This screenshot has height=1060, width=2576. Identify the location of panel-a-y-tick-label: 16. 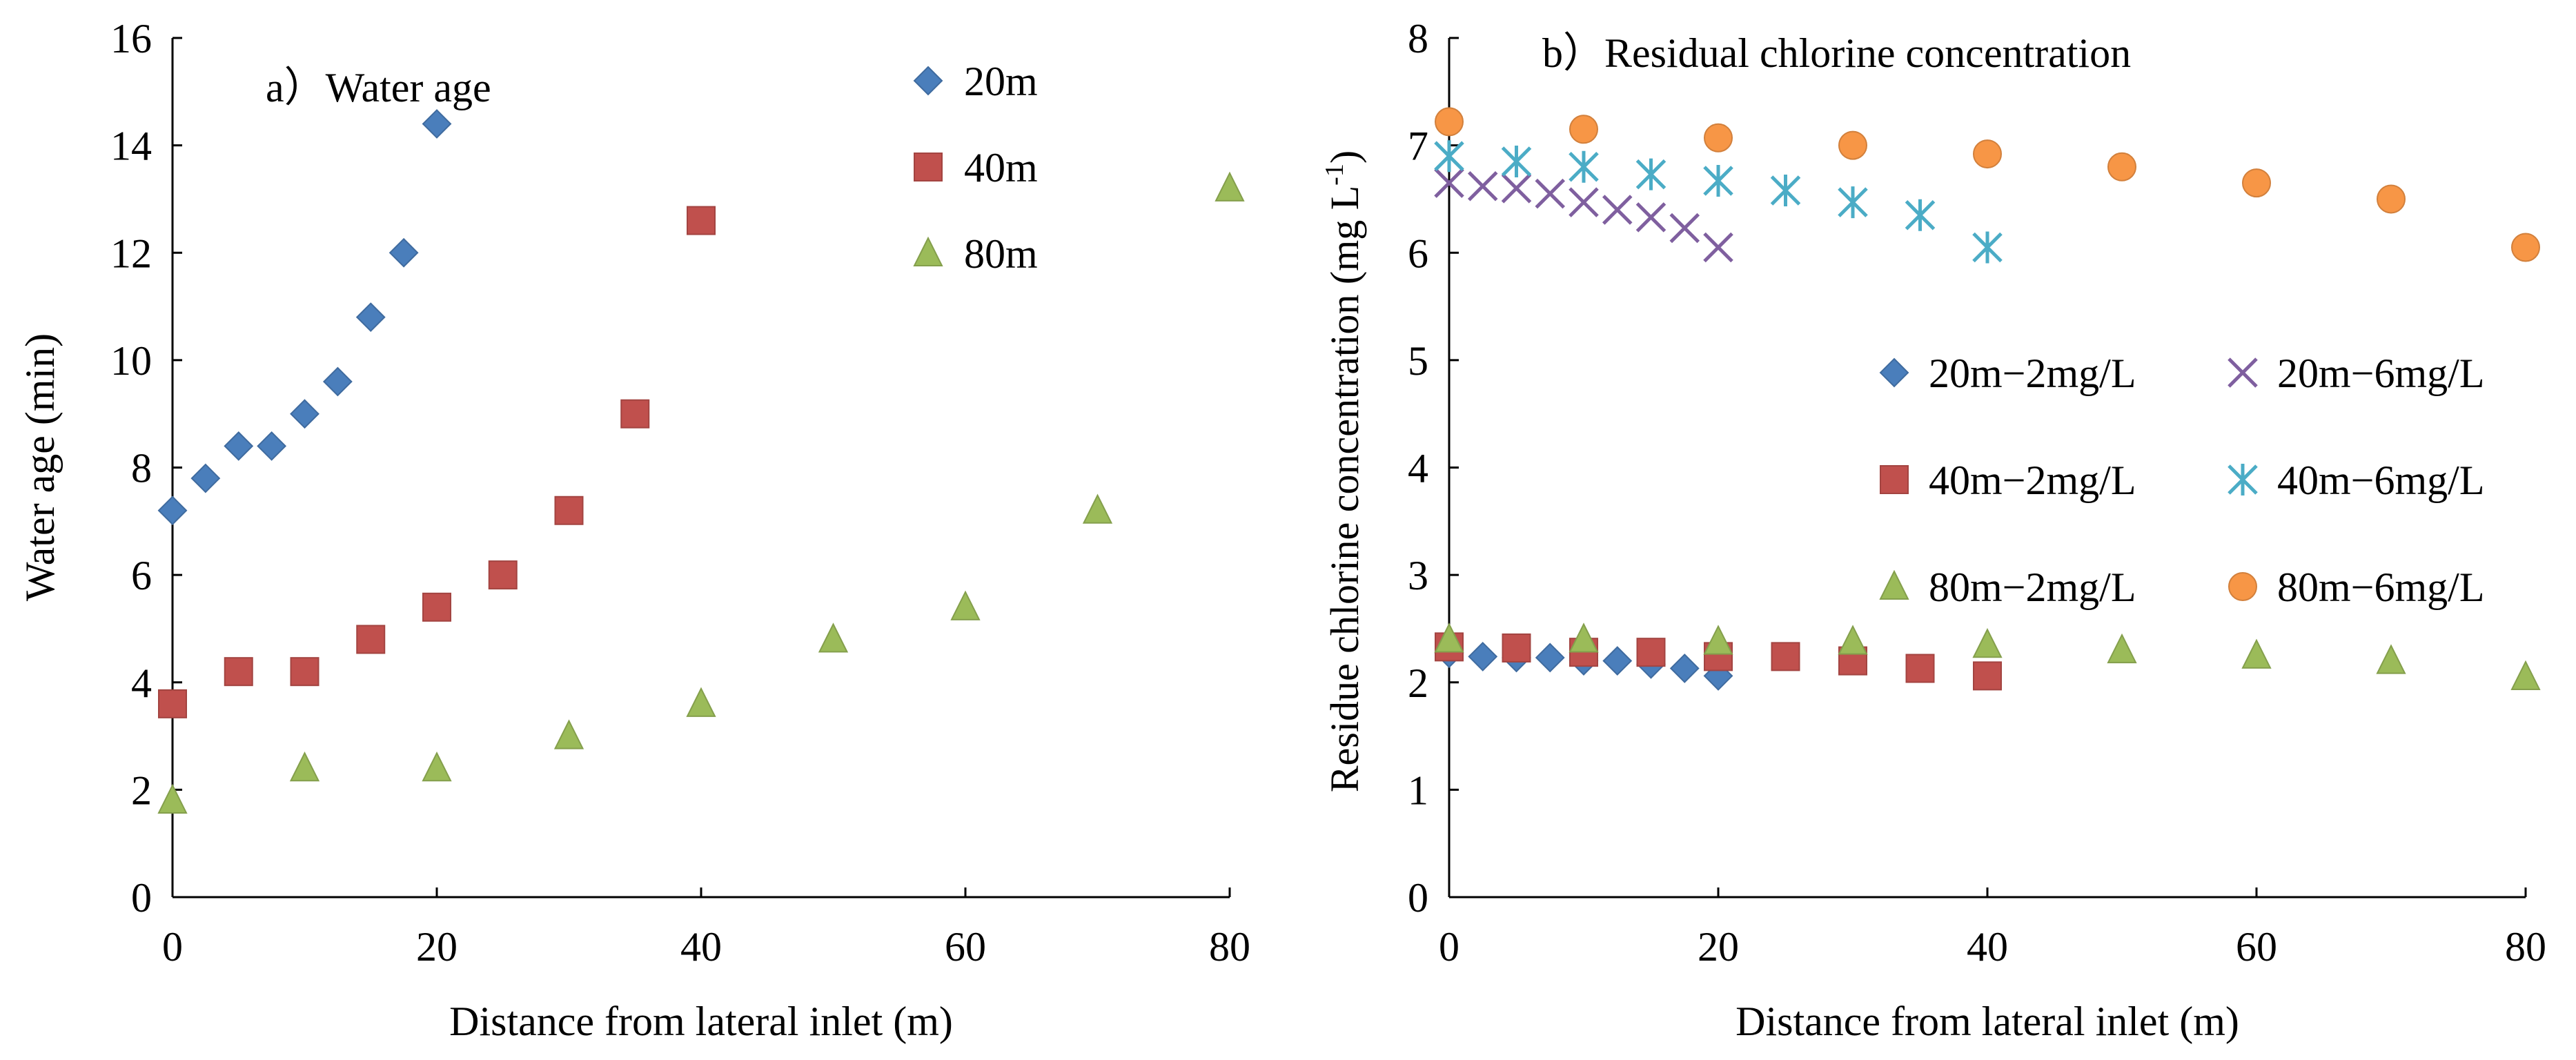
(131, 38).